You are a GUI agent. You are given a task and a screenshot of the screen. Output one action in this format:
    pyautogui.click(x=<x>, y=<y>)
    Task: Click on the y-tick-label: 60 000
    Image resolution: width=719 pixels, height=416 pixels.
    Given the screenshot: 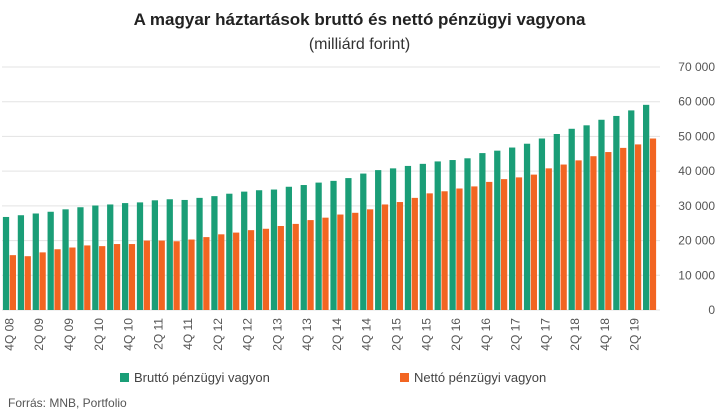 What is the action you would take?
    pyautogui.click(x=696, y=102)
    